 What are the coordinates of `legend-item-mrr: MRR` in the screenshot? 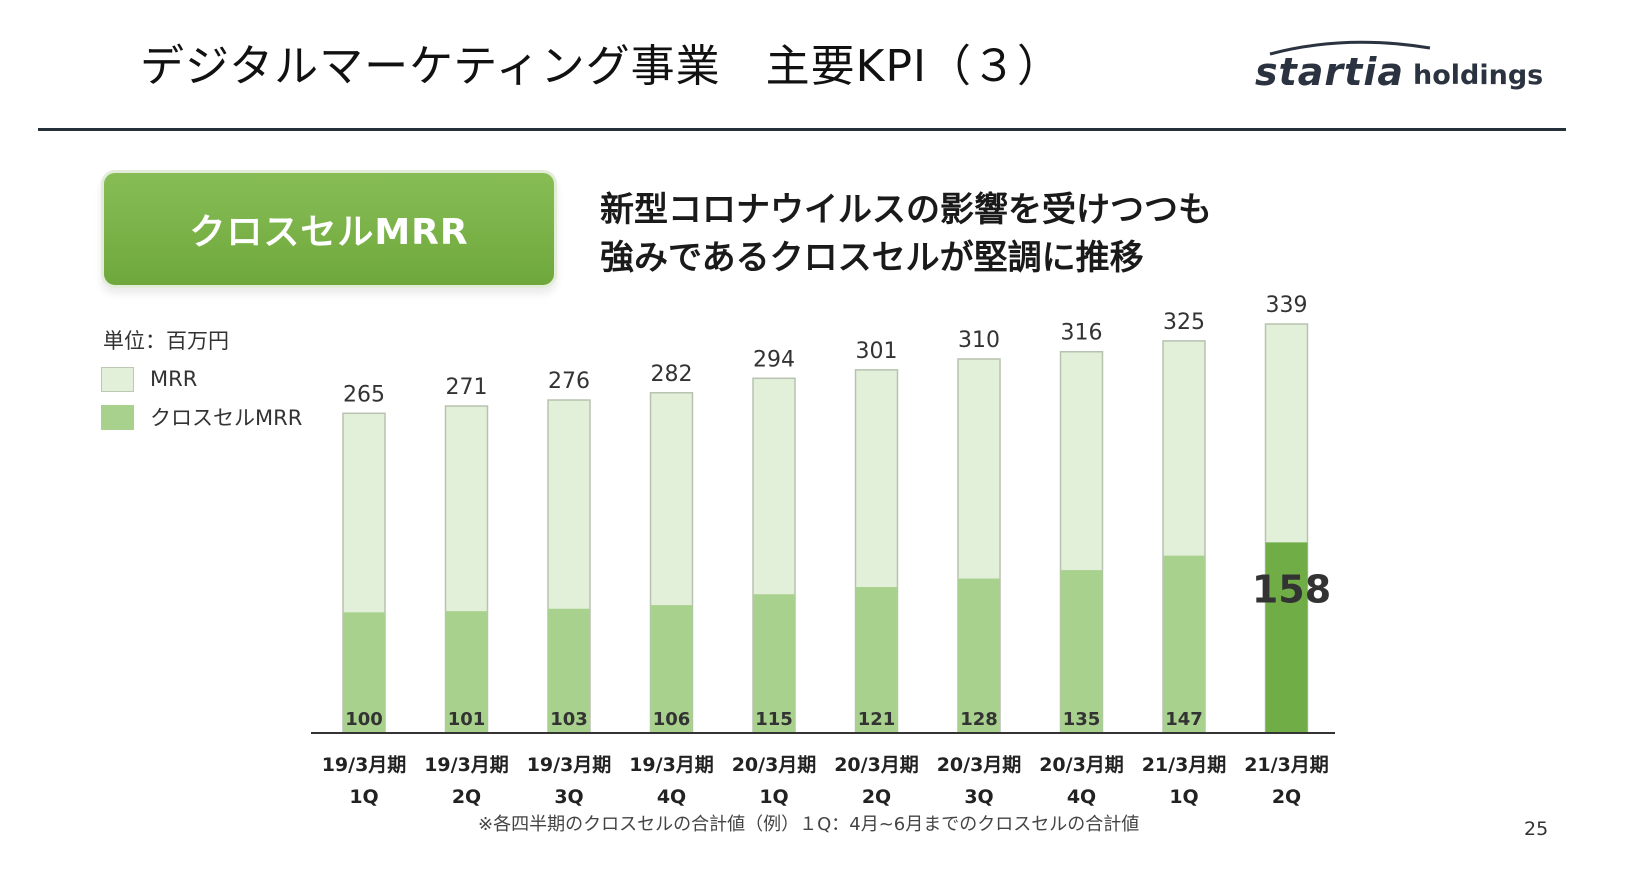 It's located at (201, 379).